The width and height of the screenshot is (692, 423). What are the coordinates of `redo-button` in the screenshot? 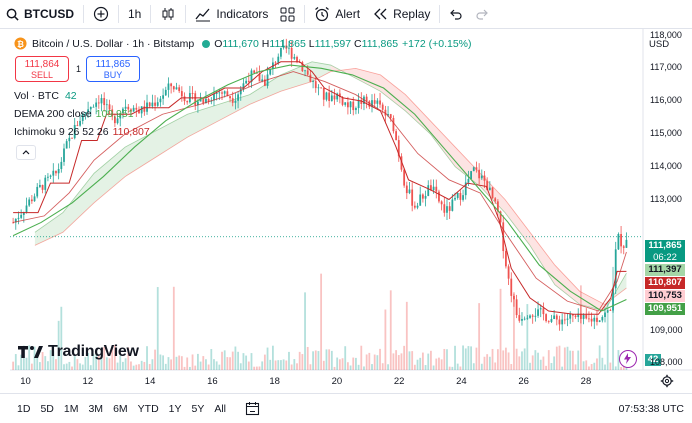 It's located at (482, 14).